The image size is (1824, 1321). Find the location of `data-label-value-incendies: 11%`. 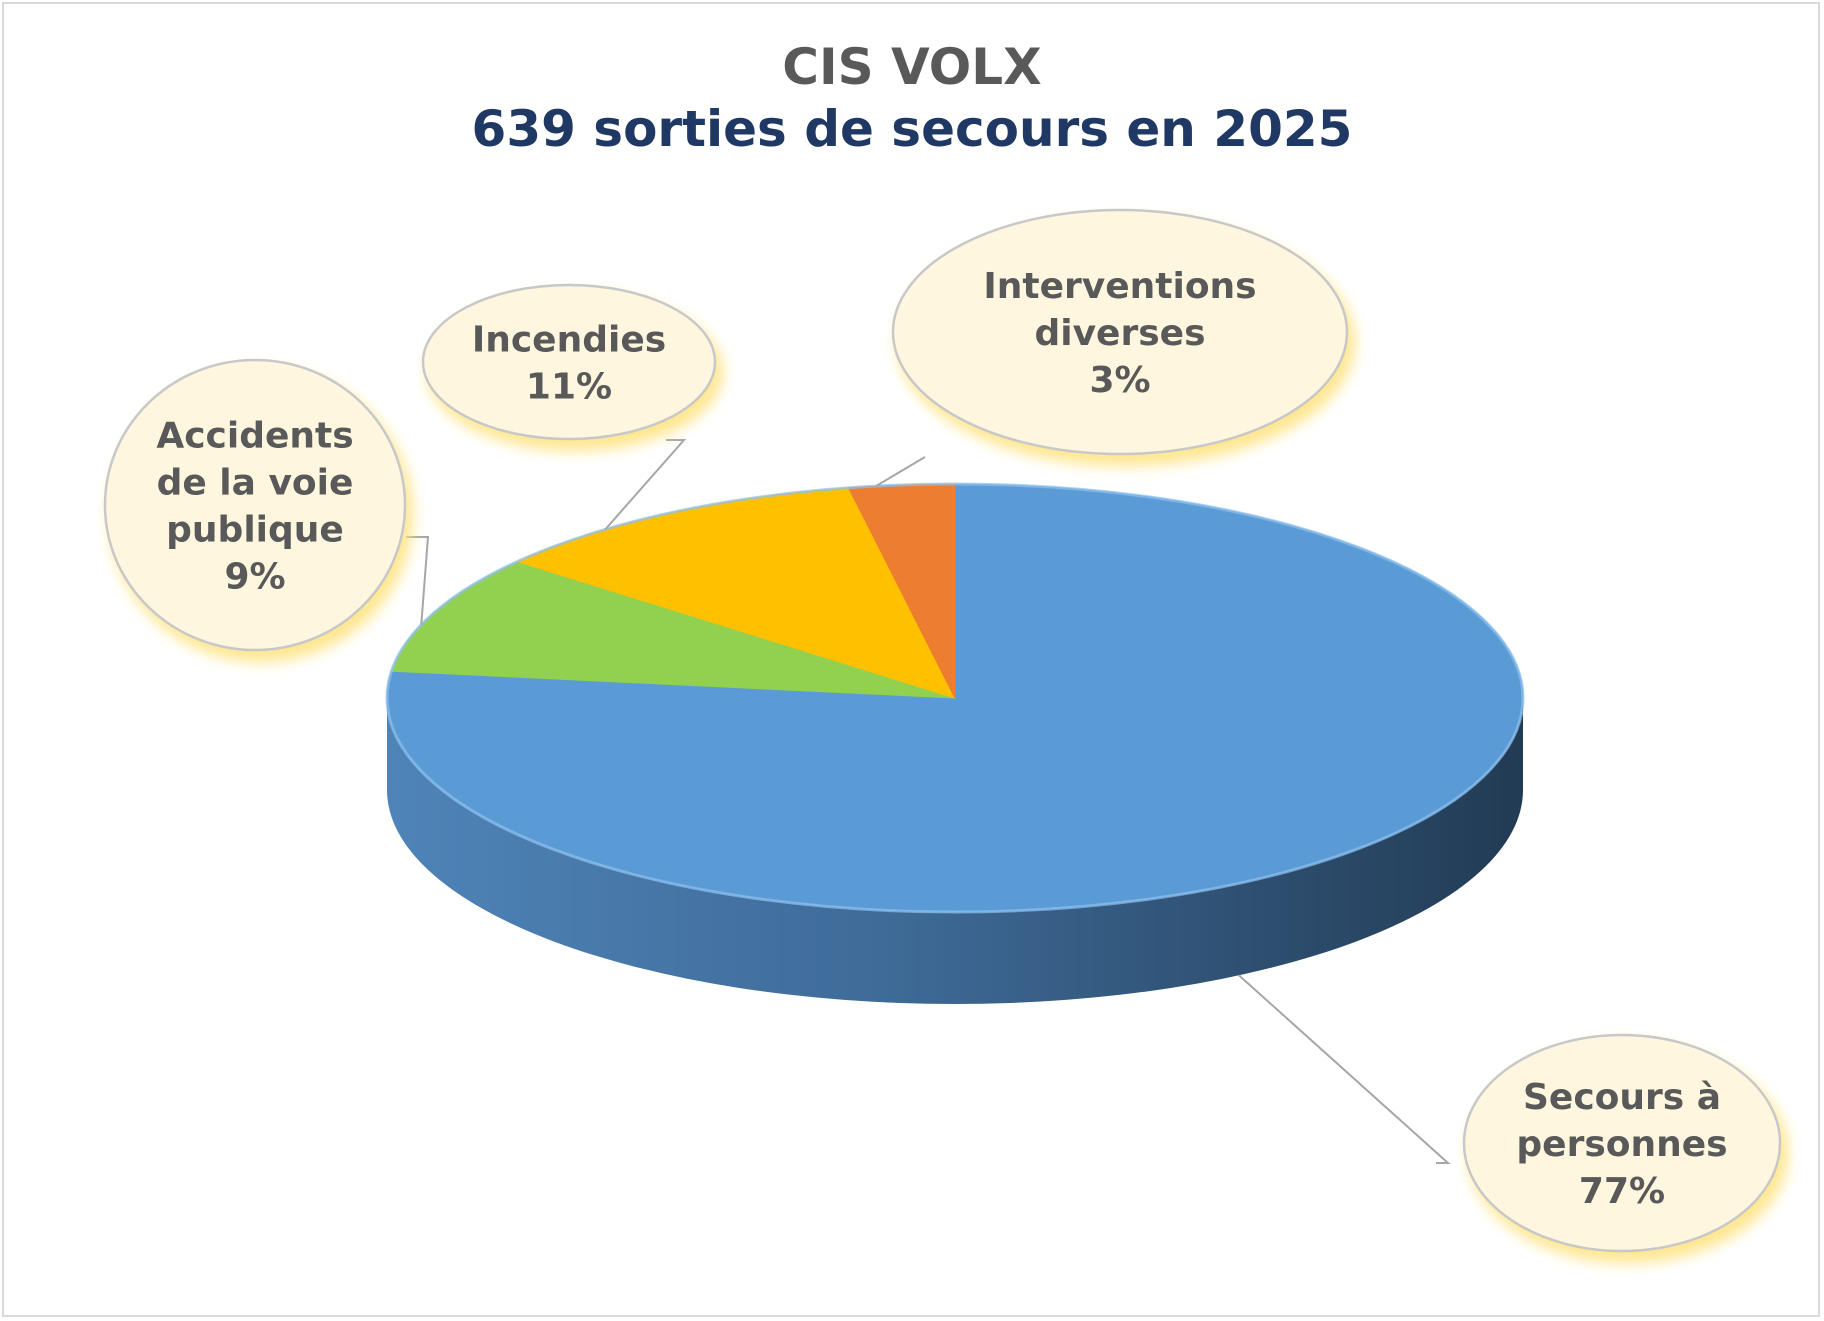

data-label-value-incendies: 11% is located at coordinates (569, 387).